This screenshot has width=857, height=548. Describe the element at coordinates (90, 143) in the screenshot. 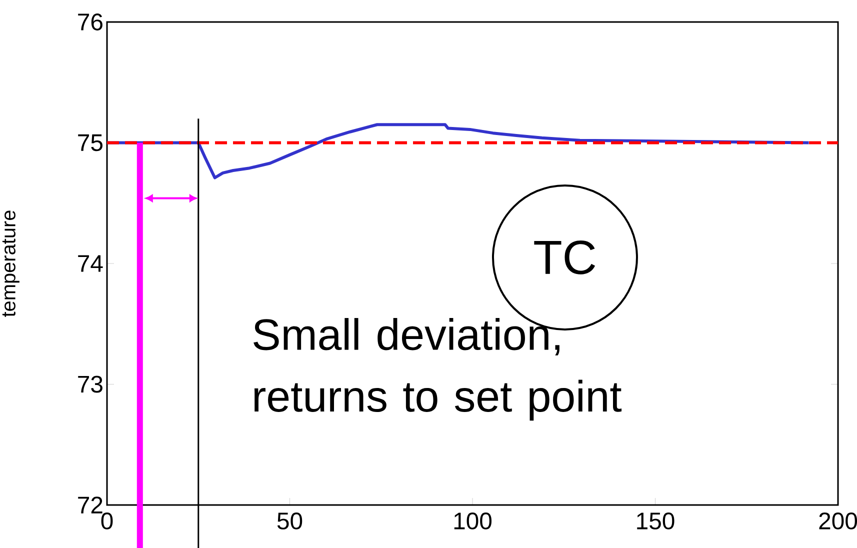

I see `y-tick-label: 75` at that location.